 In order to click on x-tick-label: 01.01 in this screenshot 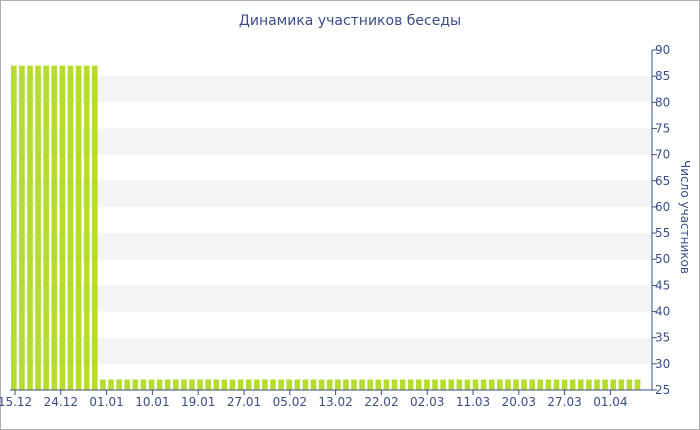, I will do `click(106, 402)`.